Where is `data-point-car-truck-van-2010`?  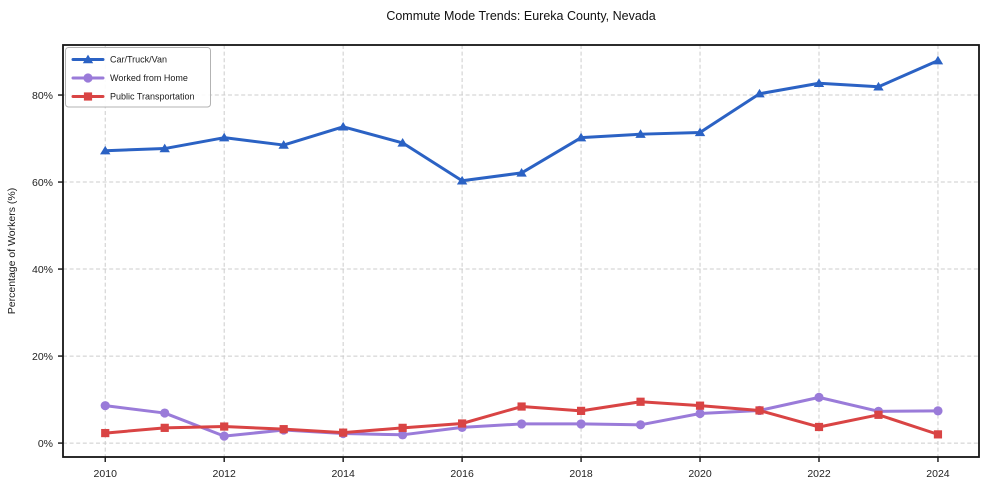
data-point-car-truck-van-2010 is located at coordinates (105, 150).